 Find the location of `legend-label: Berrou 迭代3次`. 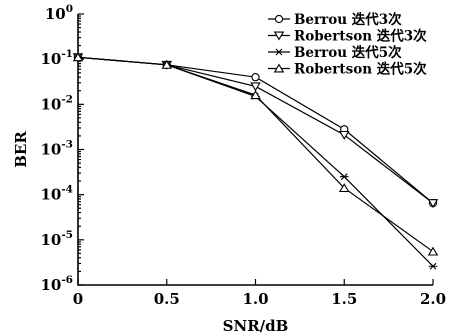

legend-label: Berrou 迭代3次 is located at coordinates (348, 19).